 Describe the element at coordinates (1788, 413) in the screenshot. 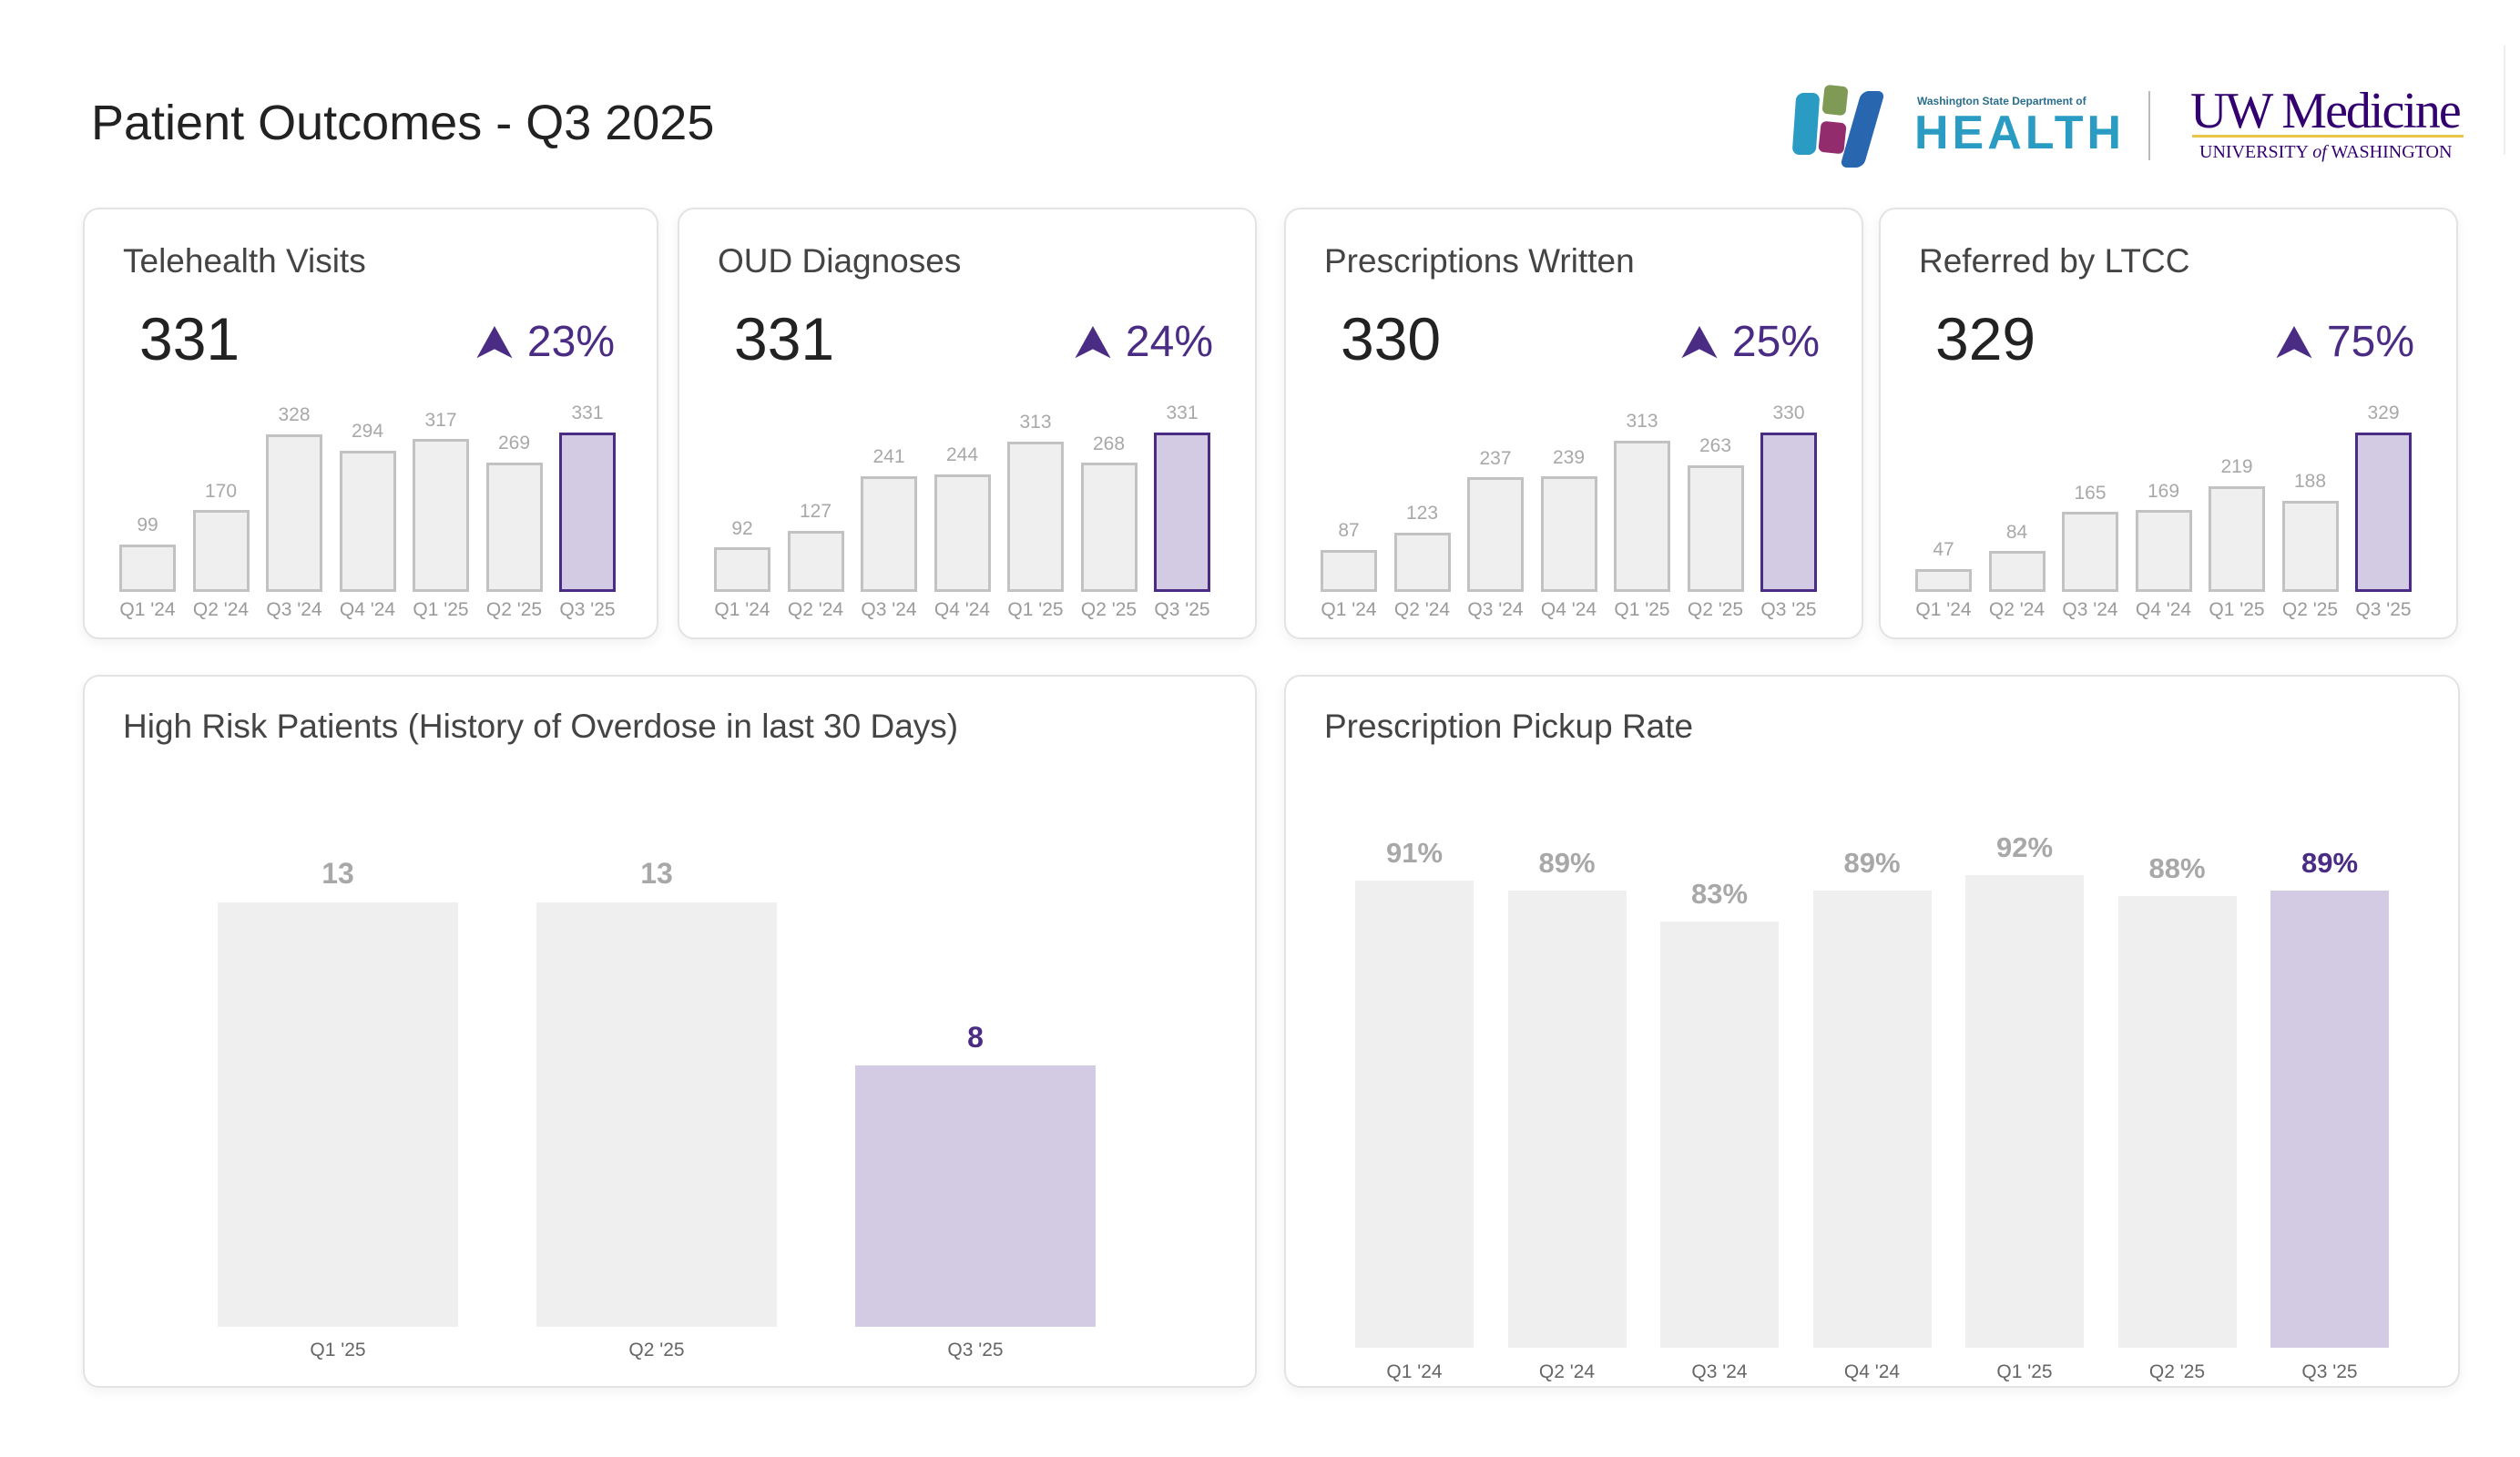

I see `value-label: 330` at that location.